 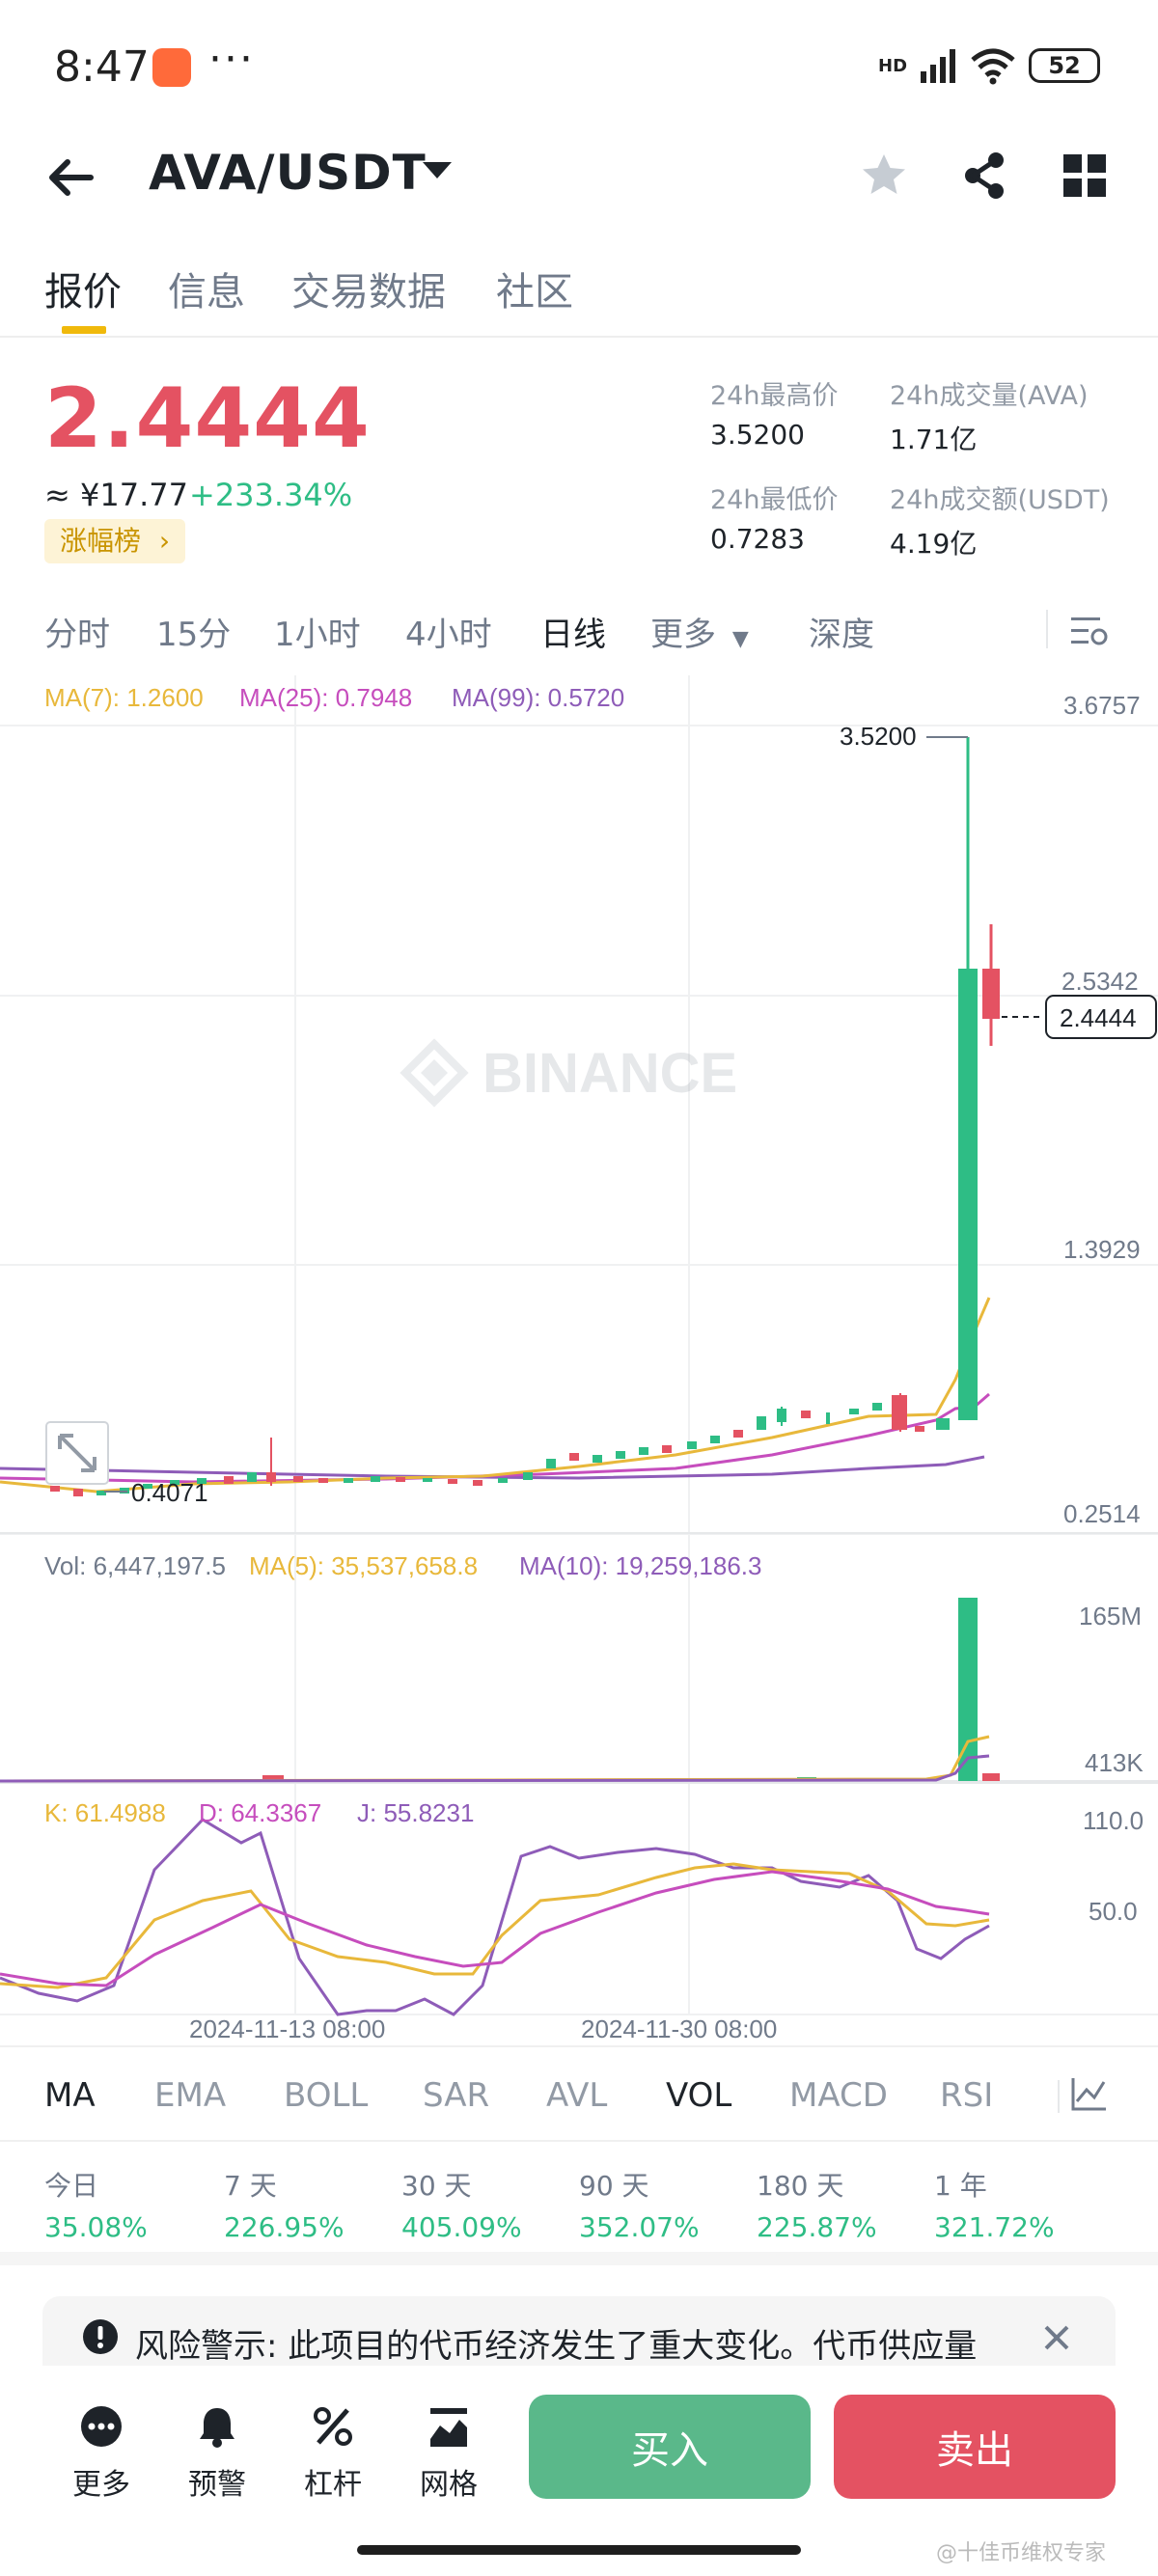 What do you see at coordinates (71, 2186) in the screenshot?
I see `perf-label: 今日` at bounding box center [71, 2186].